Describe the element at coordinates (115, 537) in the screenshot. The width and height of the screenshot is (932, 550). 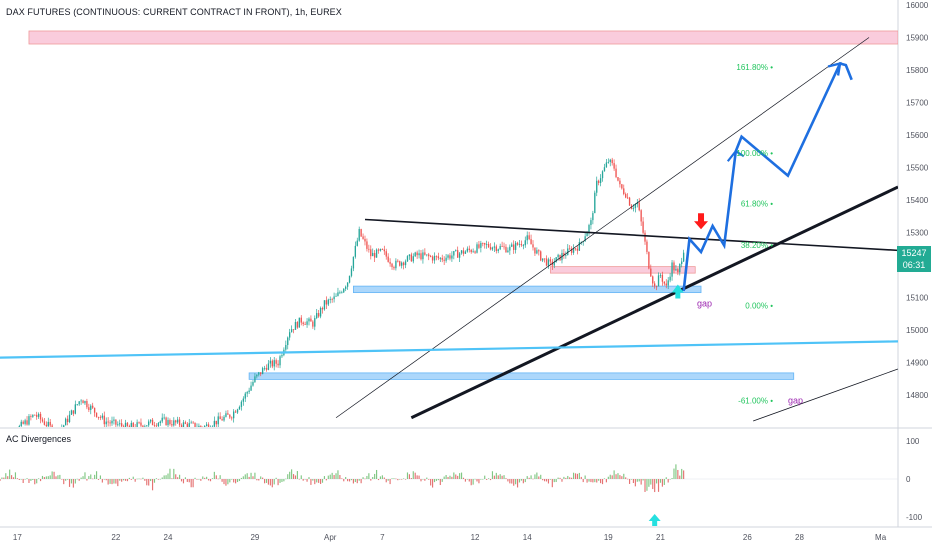
I see `x-tick-label: 22` at that location.